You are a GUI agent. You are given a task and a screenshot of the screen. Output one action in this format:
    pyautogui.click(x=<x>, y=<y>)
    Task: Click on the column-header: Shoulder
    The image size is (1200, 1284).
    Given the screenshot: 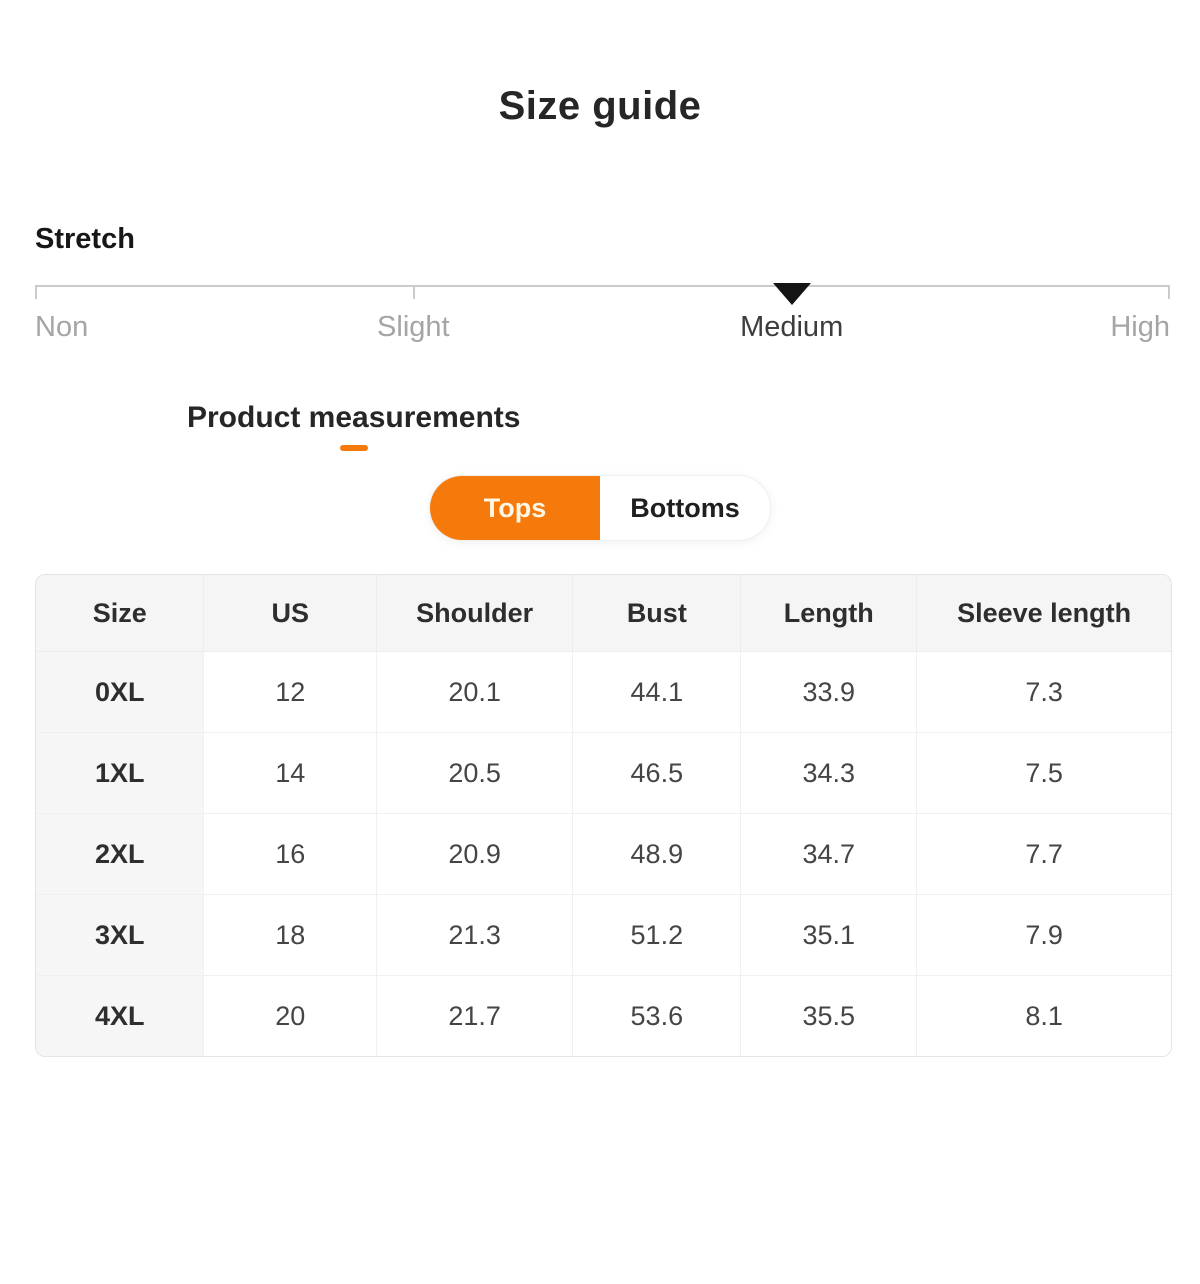 What is the action you would take?
    pyautogui.click(x=475, y=613)
    